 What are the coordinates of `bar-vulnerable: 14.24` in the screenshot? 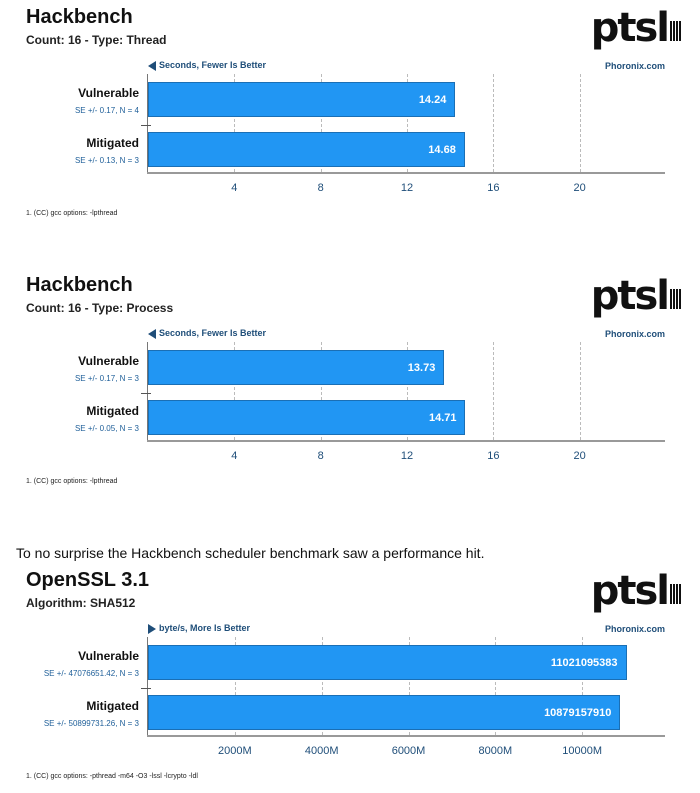 It's located at (302, 99).